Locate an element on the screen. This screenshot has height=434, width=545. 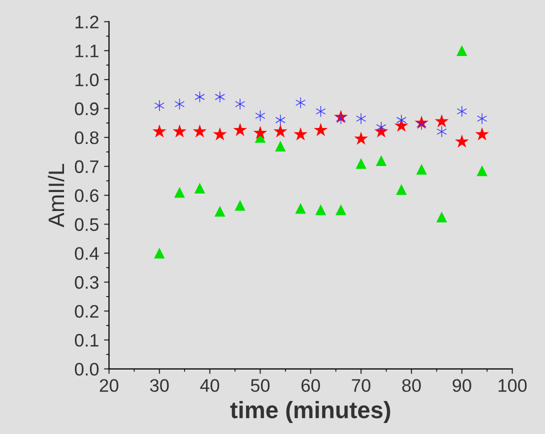
x-tick-label: 50 is located at coordinates (260, 385).